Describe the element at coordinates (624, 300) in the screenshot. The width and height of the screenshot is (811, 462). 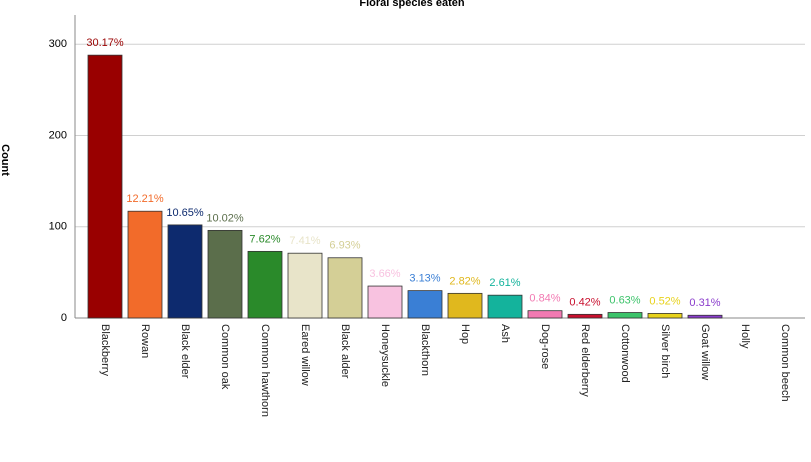
I see `value-label: 0.63%` at that location.